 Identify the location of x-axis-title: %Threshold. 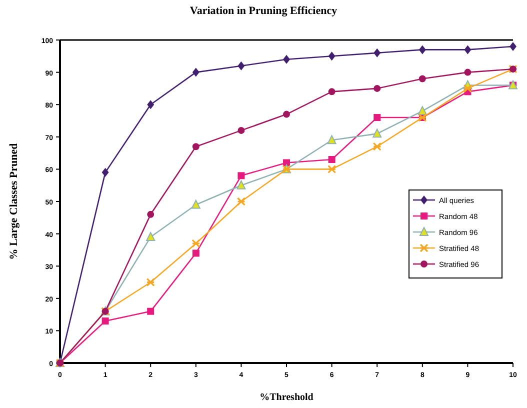
(287, 397).